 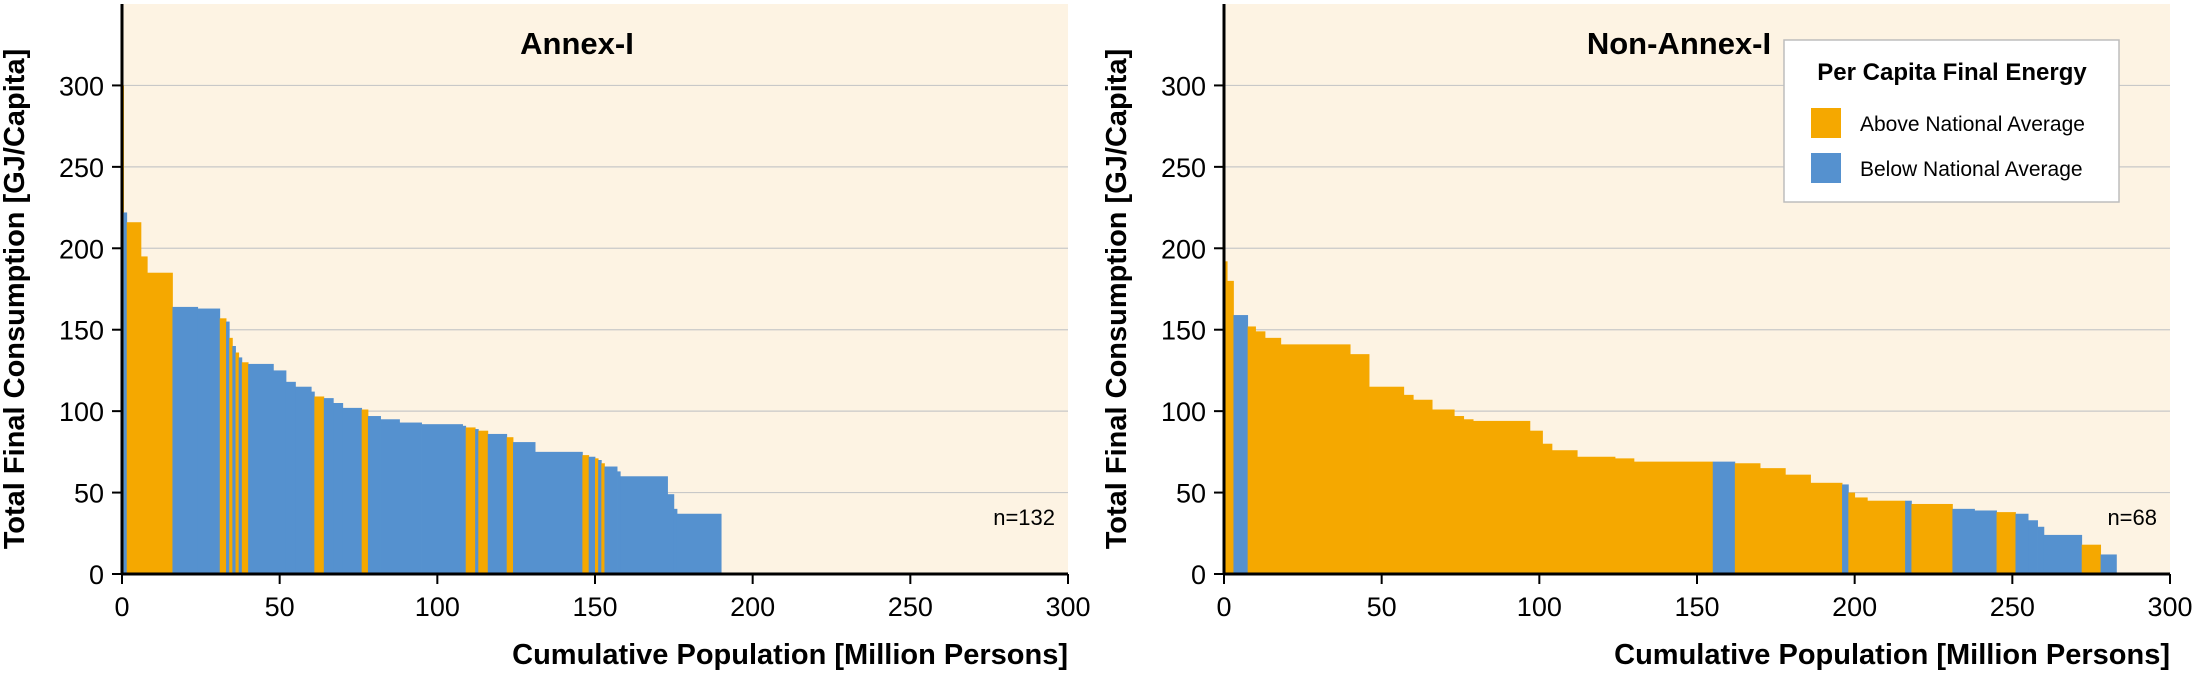 What do you see at coordinates (752, 607) in the screenshot?
I see `x-tick-label: 200` at bounding box center [752, 607].